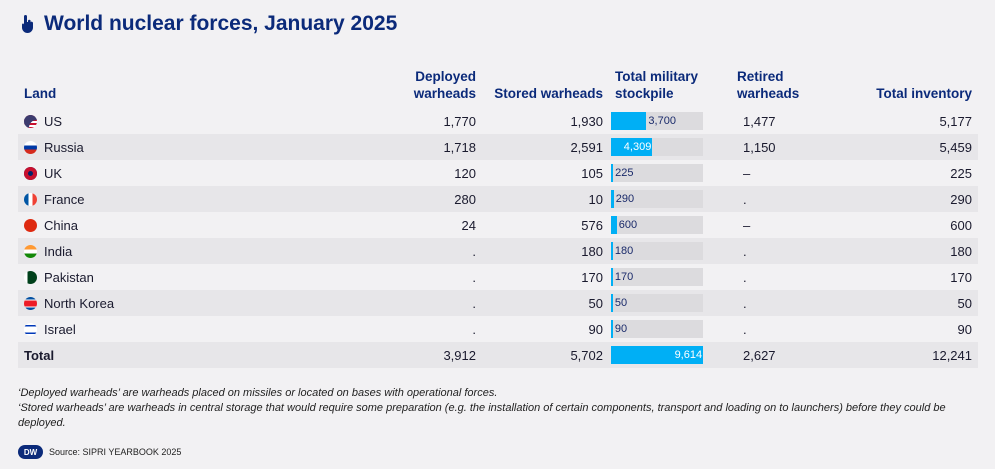  What do you see at coordinates (545, 199) in the screenshot?
I see `stored-cell: 10` at bounding box center [545, 199].